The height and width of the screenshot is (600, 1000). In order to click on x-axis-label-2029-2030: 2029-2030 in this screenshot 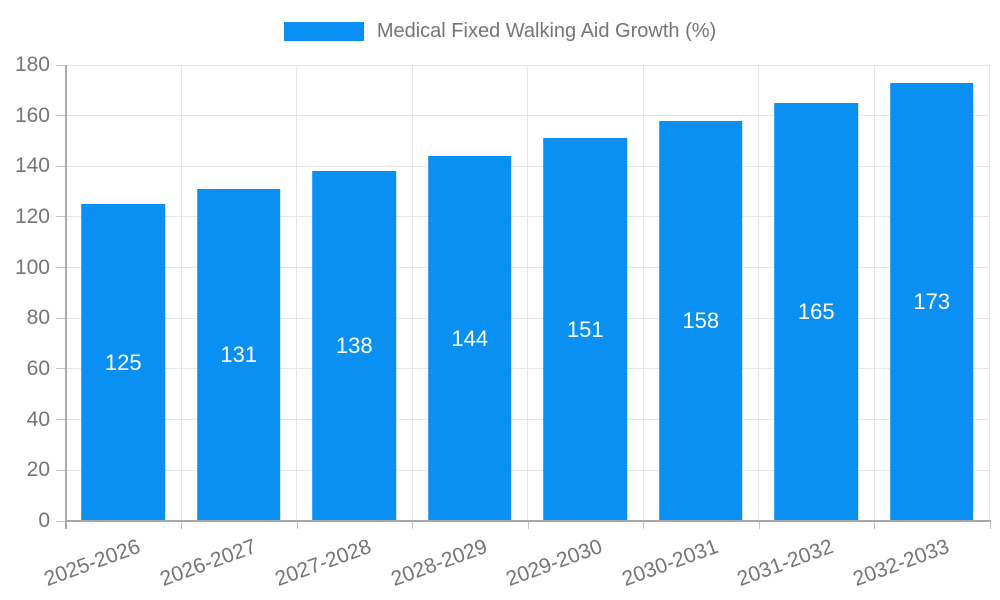, I will do `click(554, 563)`.